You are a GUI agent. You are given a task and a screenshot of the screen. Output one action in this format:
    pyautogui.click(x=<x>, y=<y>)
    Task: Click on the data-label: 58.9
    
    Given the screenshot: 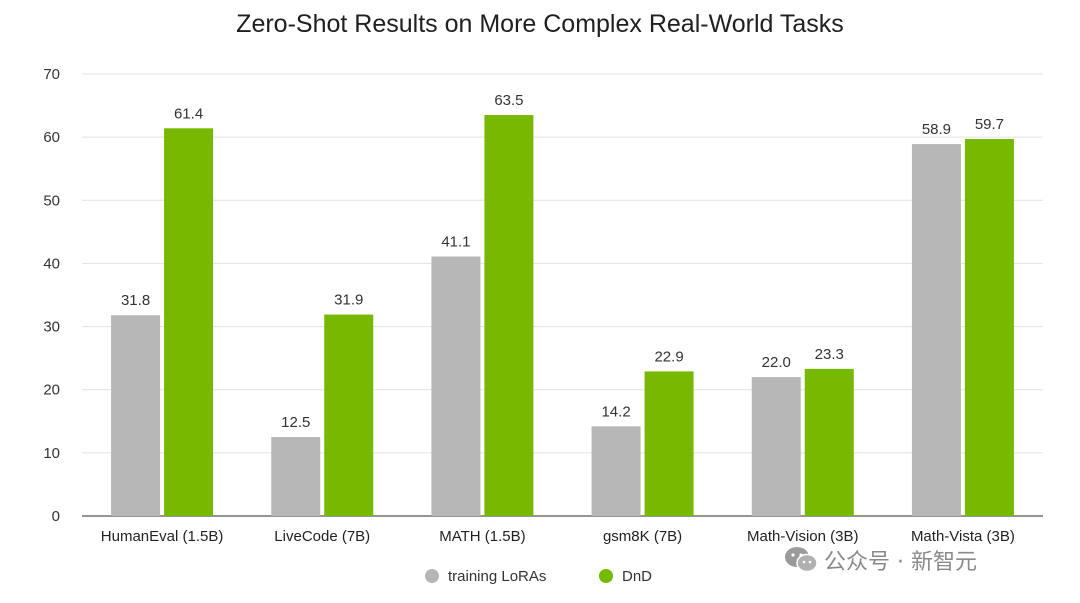 What is the action you would take?
    pyautogui.click(x=936, y=129)
    